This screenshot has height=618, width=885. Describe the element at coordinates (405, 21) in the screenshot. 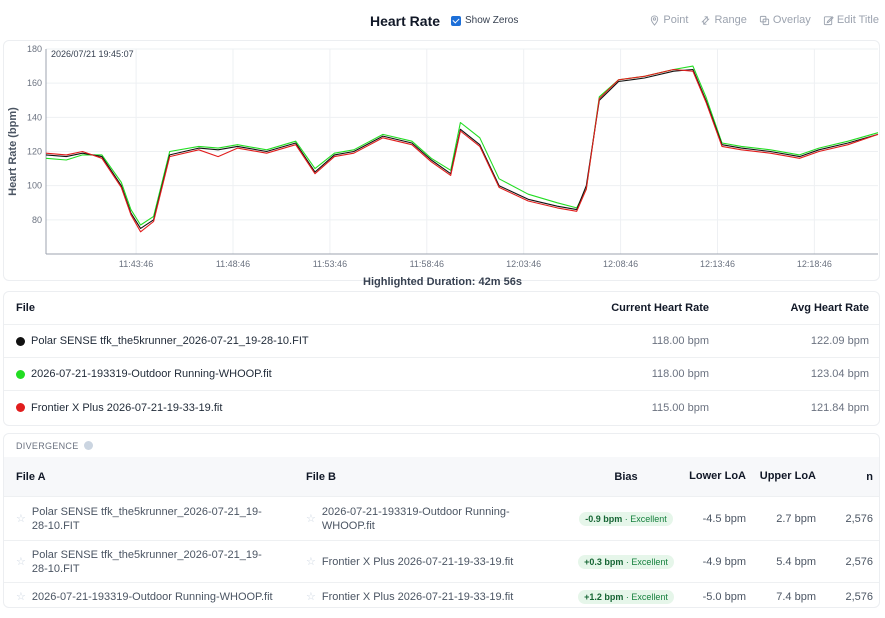

I see `page-title: Heart Rate` at that location.